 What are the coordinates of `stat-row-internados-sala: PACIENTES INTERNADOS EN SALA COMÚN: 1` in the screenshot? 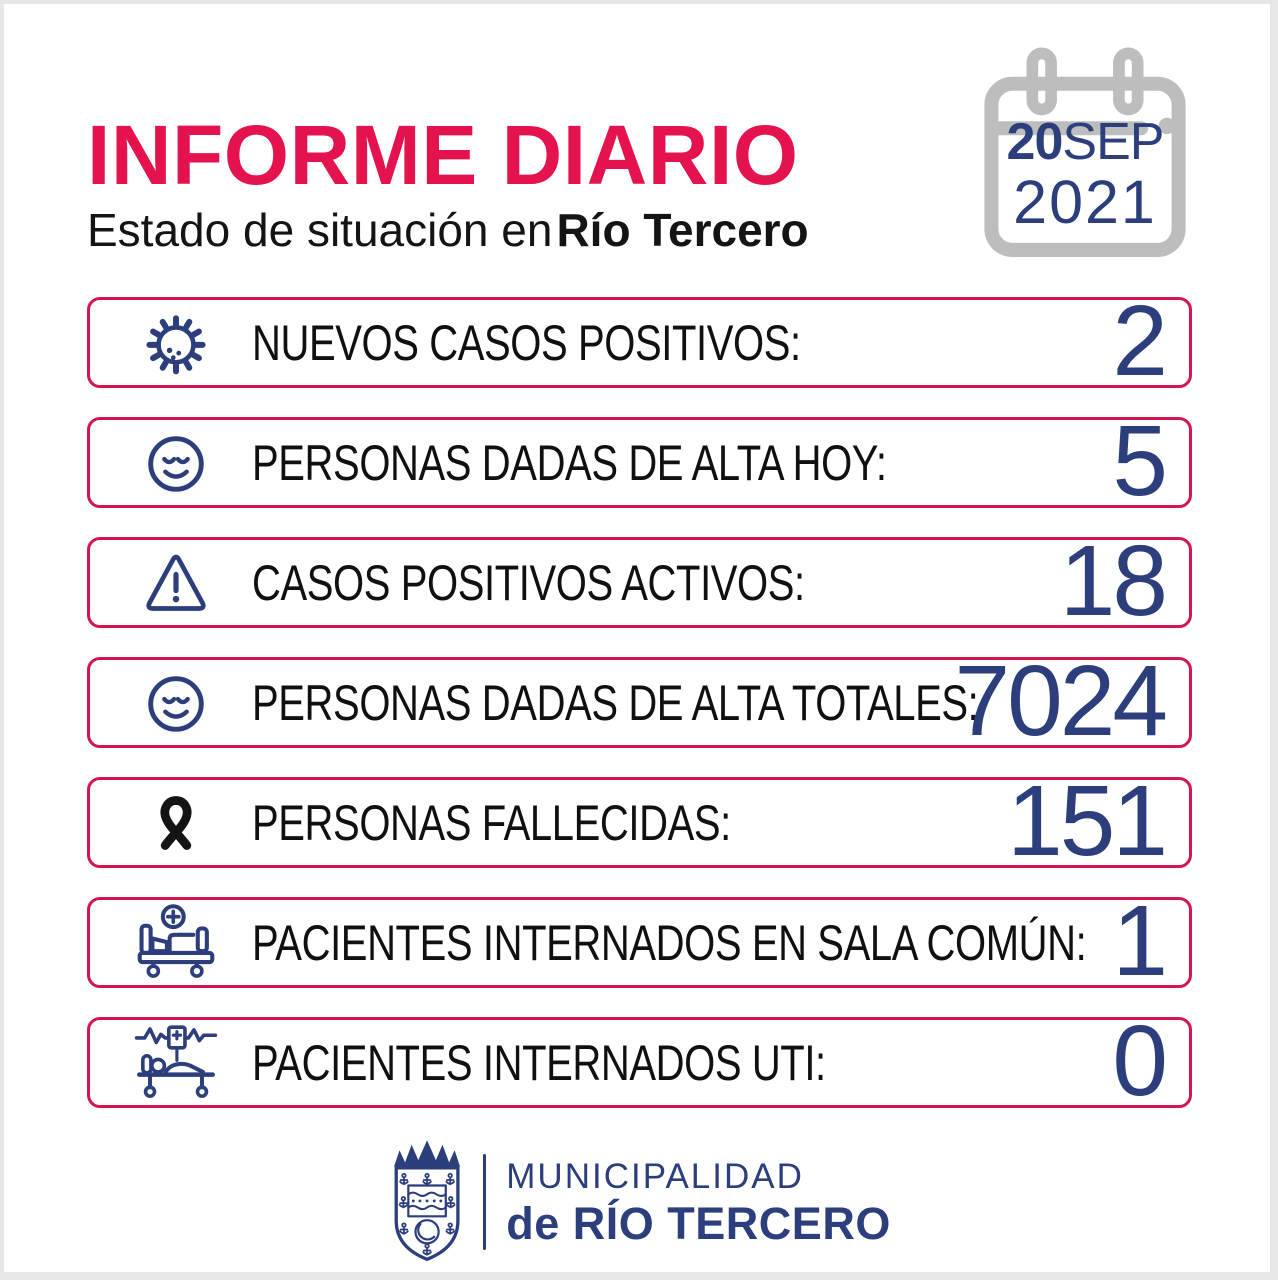 It's located at (639, 941).